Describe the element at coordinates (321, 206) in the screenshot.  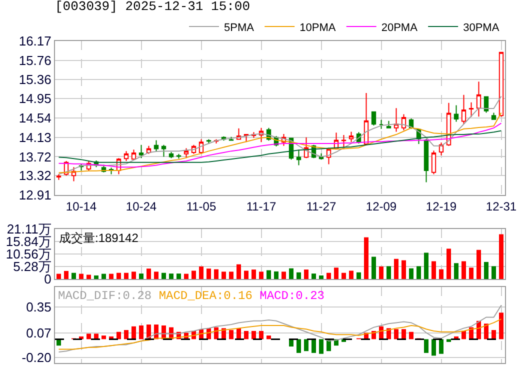
I see `x-tick-label: 11-27` at that location.